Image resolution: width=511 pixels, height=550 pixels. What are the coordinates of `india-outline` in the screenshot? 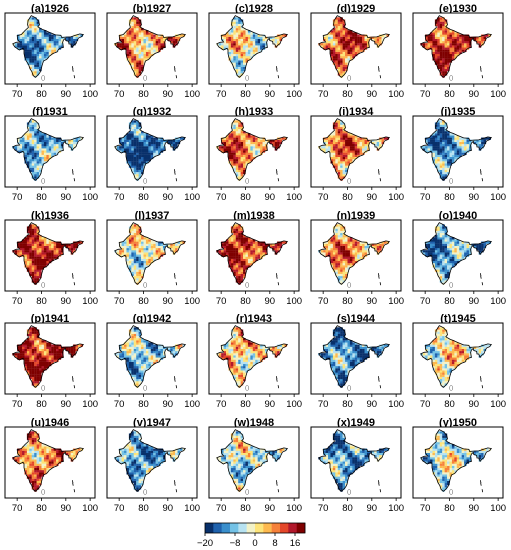 It's located at (456, 149).